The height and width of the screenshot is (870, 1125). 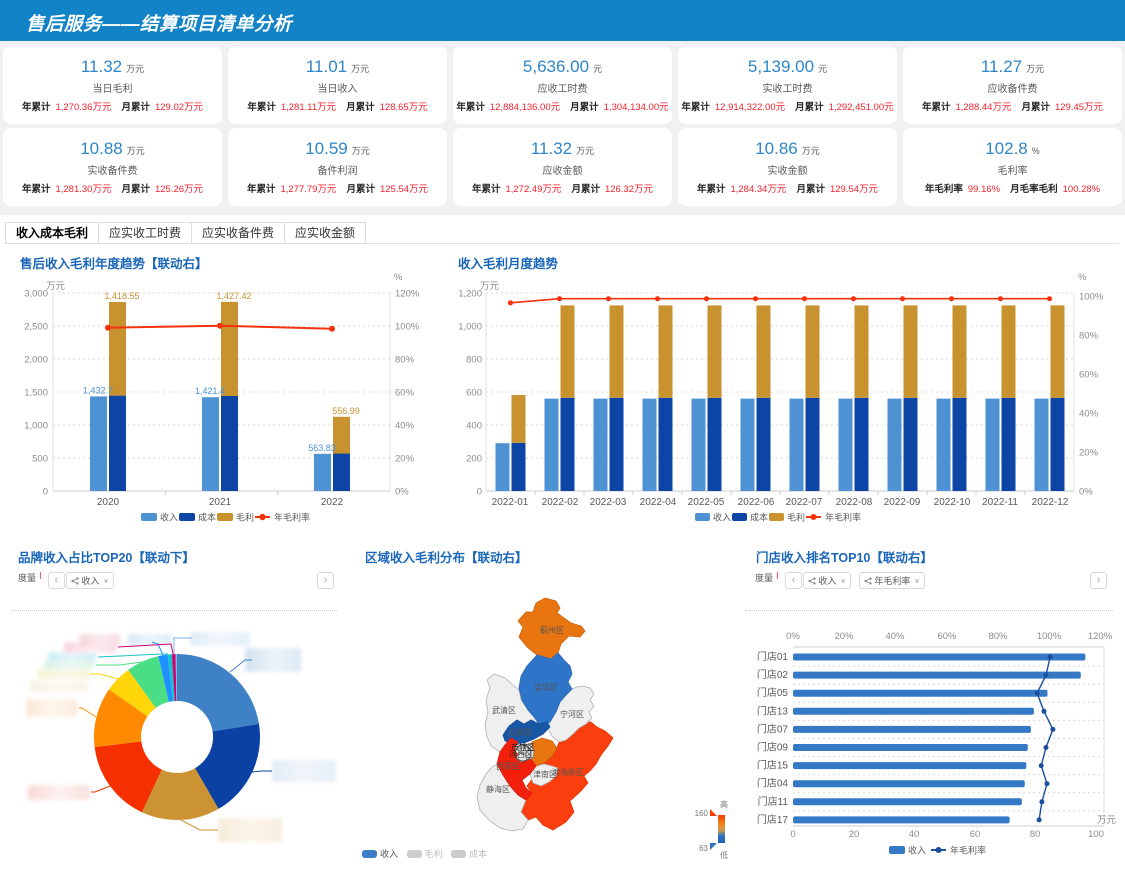 What do you see at coordinates (332, 502) in the screenshot?
I see `svg-text: 2022` at bounding box center [332, 502].